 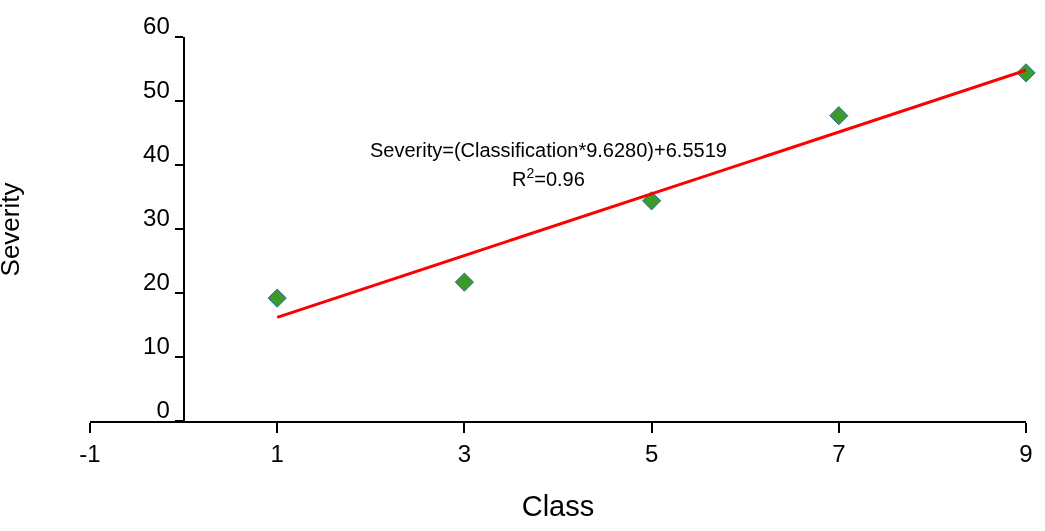 What do you see at coordinates (156, 154) in the screenshot?
I see `y-tick-label: 40` at bounding box center [156, 154].